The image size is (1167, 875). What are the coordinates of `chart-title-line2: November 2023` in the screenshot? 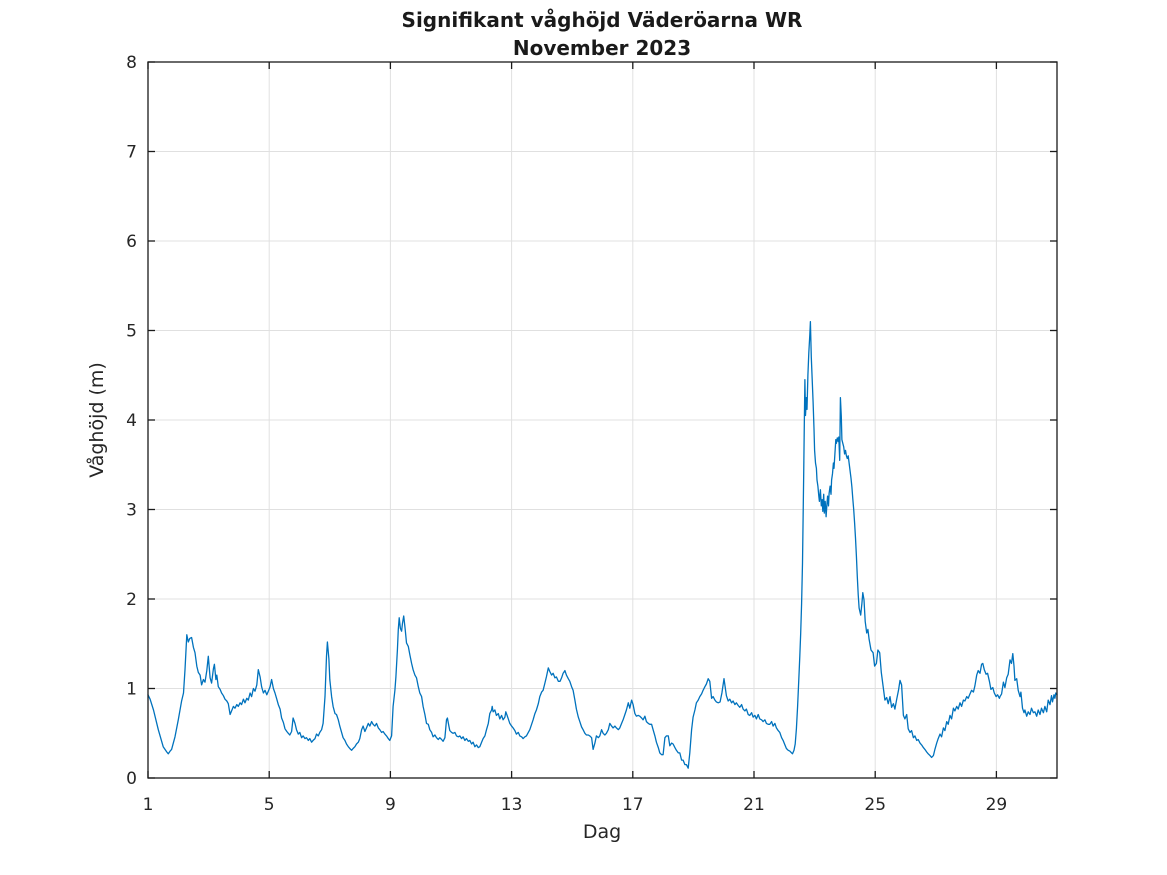 It's located at (602, 48).